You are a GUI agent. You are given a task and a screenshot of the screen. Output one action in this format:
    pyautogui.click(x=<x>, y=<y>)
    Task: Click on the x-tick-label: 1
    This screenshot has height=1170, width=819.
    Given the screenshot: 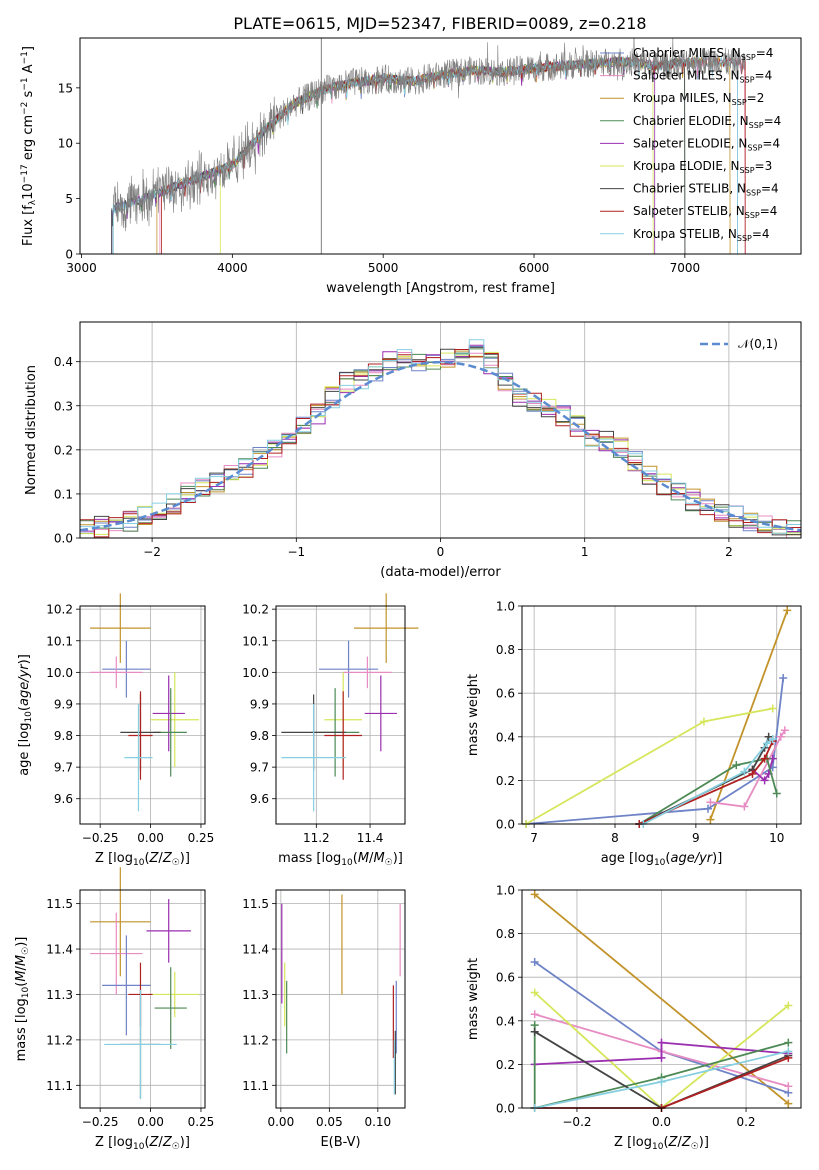 What is the action you would take?
    pyautogui.click(x=585, y=552)
    